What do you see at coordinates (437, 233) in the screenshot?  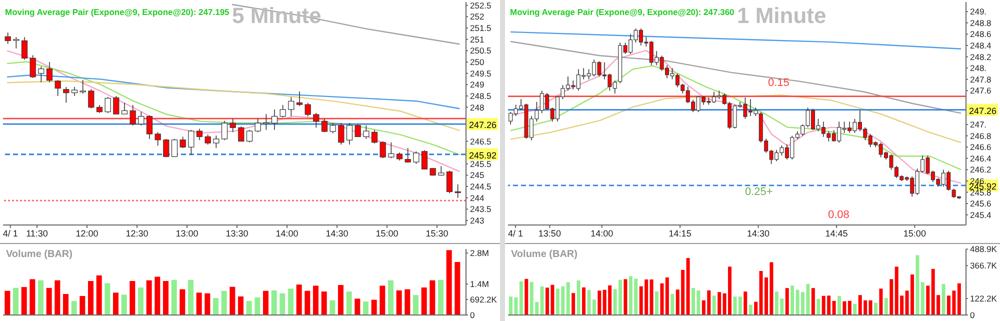 I see `x-tick-label: 15:30` at bounding box center [437, 233].